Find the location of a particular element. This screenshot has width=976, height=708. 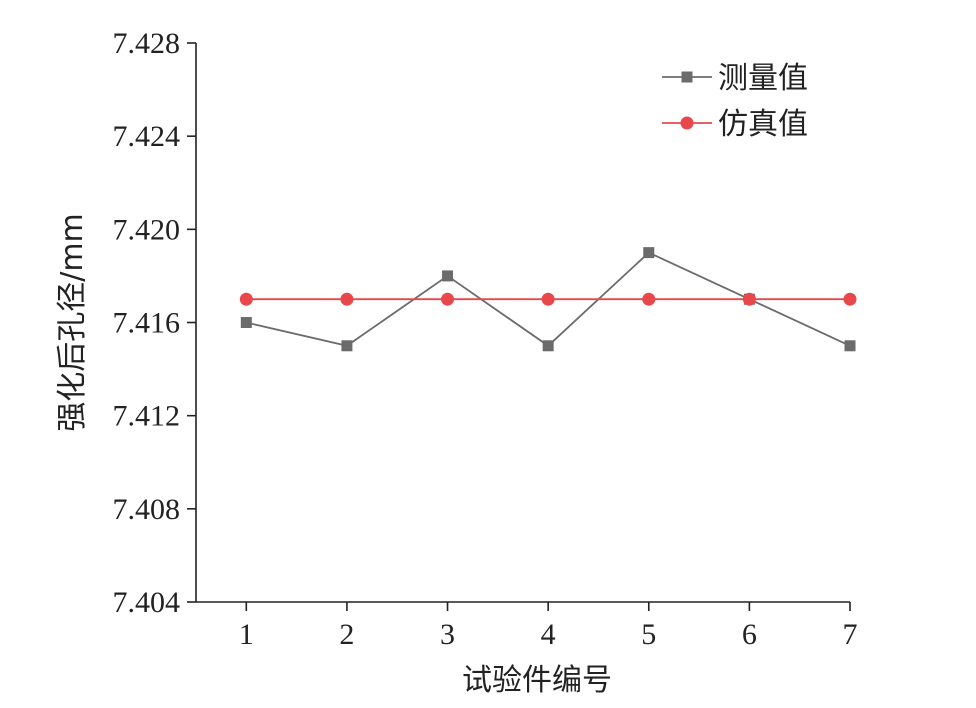

x-tick-label-6: 7 is located at coordinates (850, 634).